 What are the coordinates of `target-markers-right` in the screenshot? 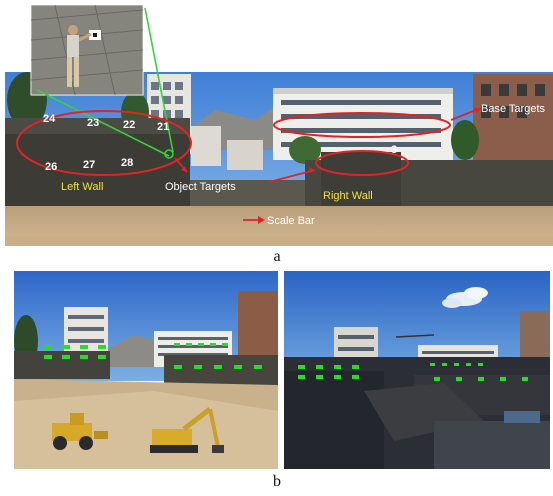 It's located at (413, 372).